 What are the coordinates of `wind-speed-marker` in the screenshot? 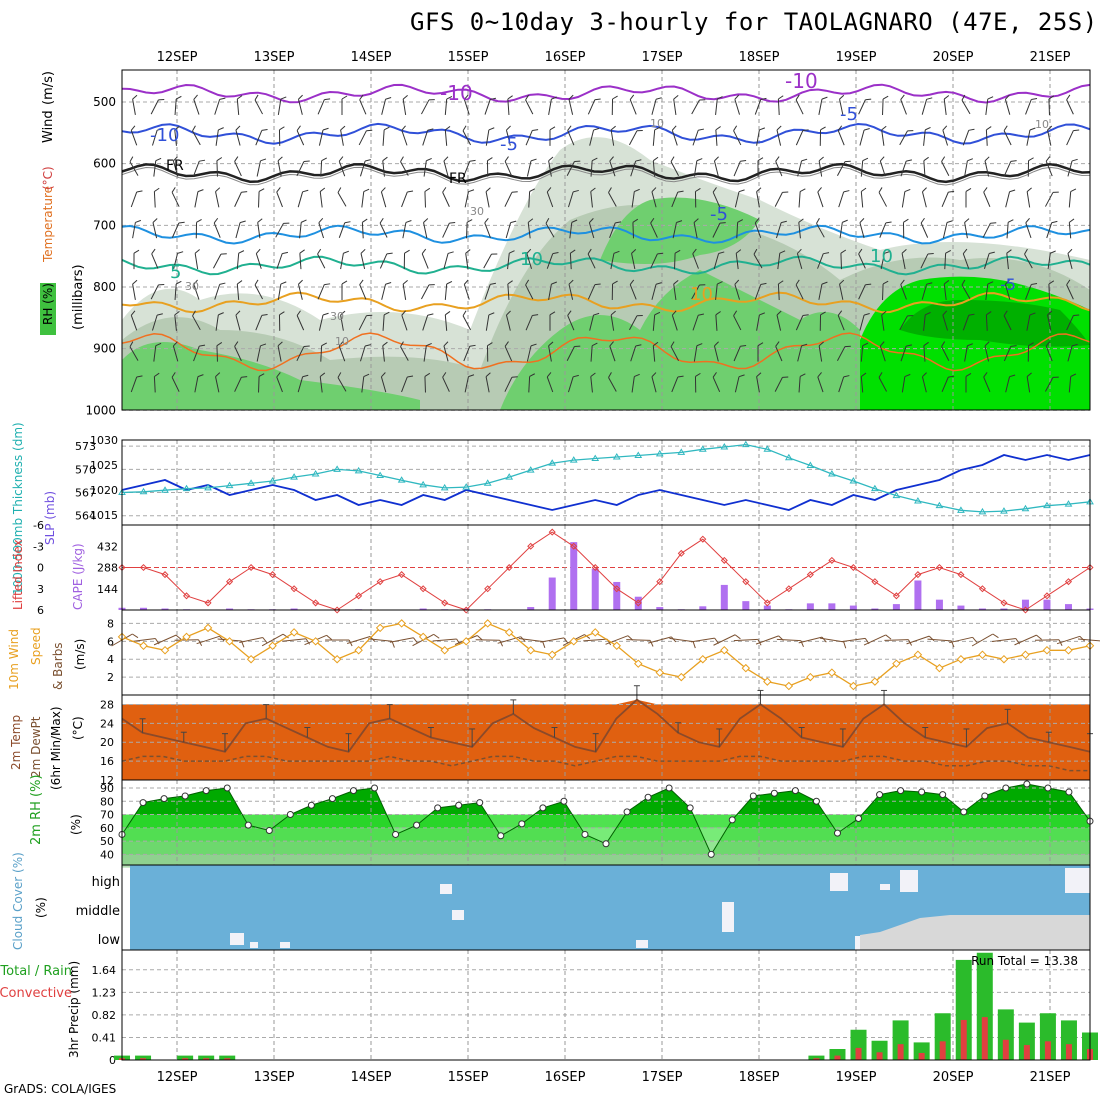 It's located at (509, 632).